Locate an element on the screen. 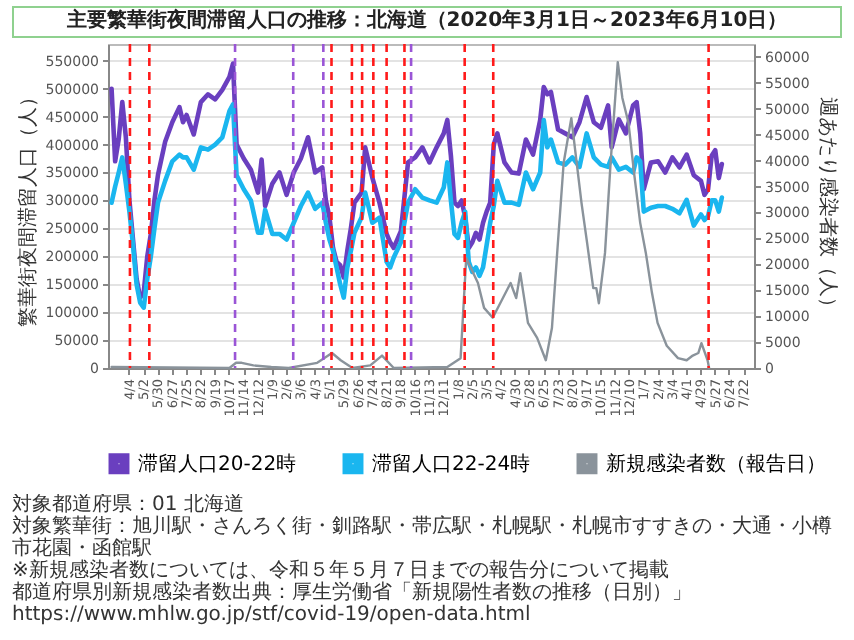 This screenshot has height=640, width=854. text: 対象都道府県：01 北海道 is located at coordinates (129, 505).